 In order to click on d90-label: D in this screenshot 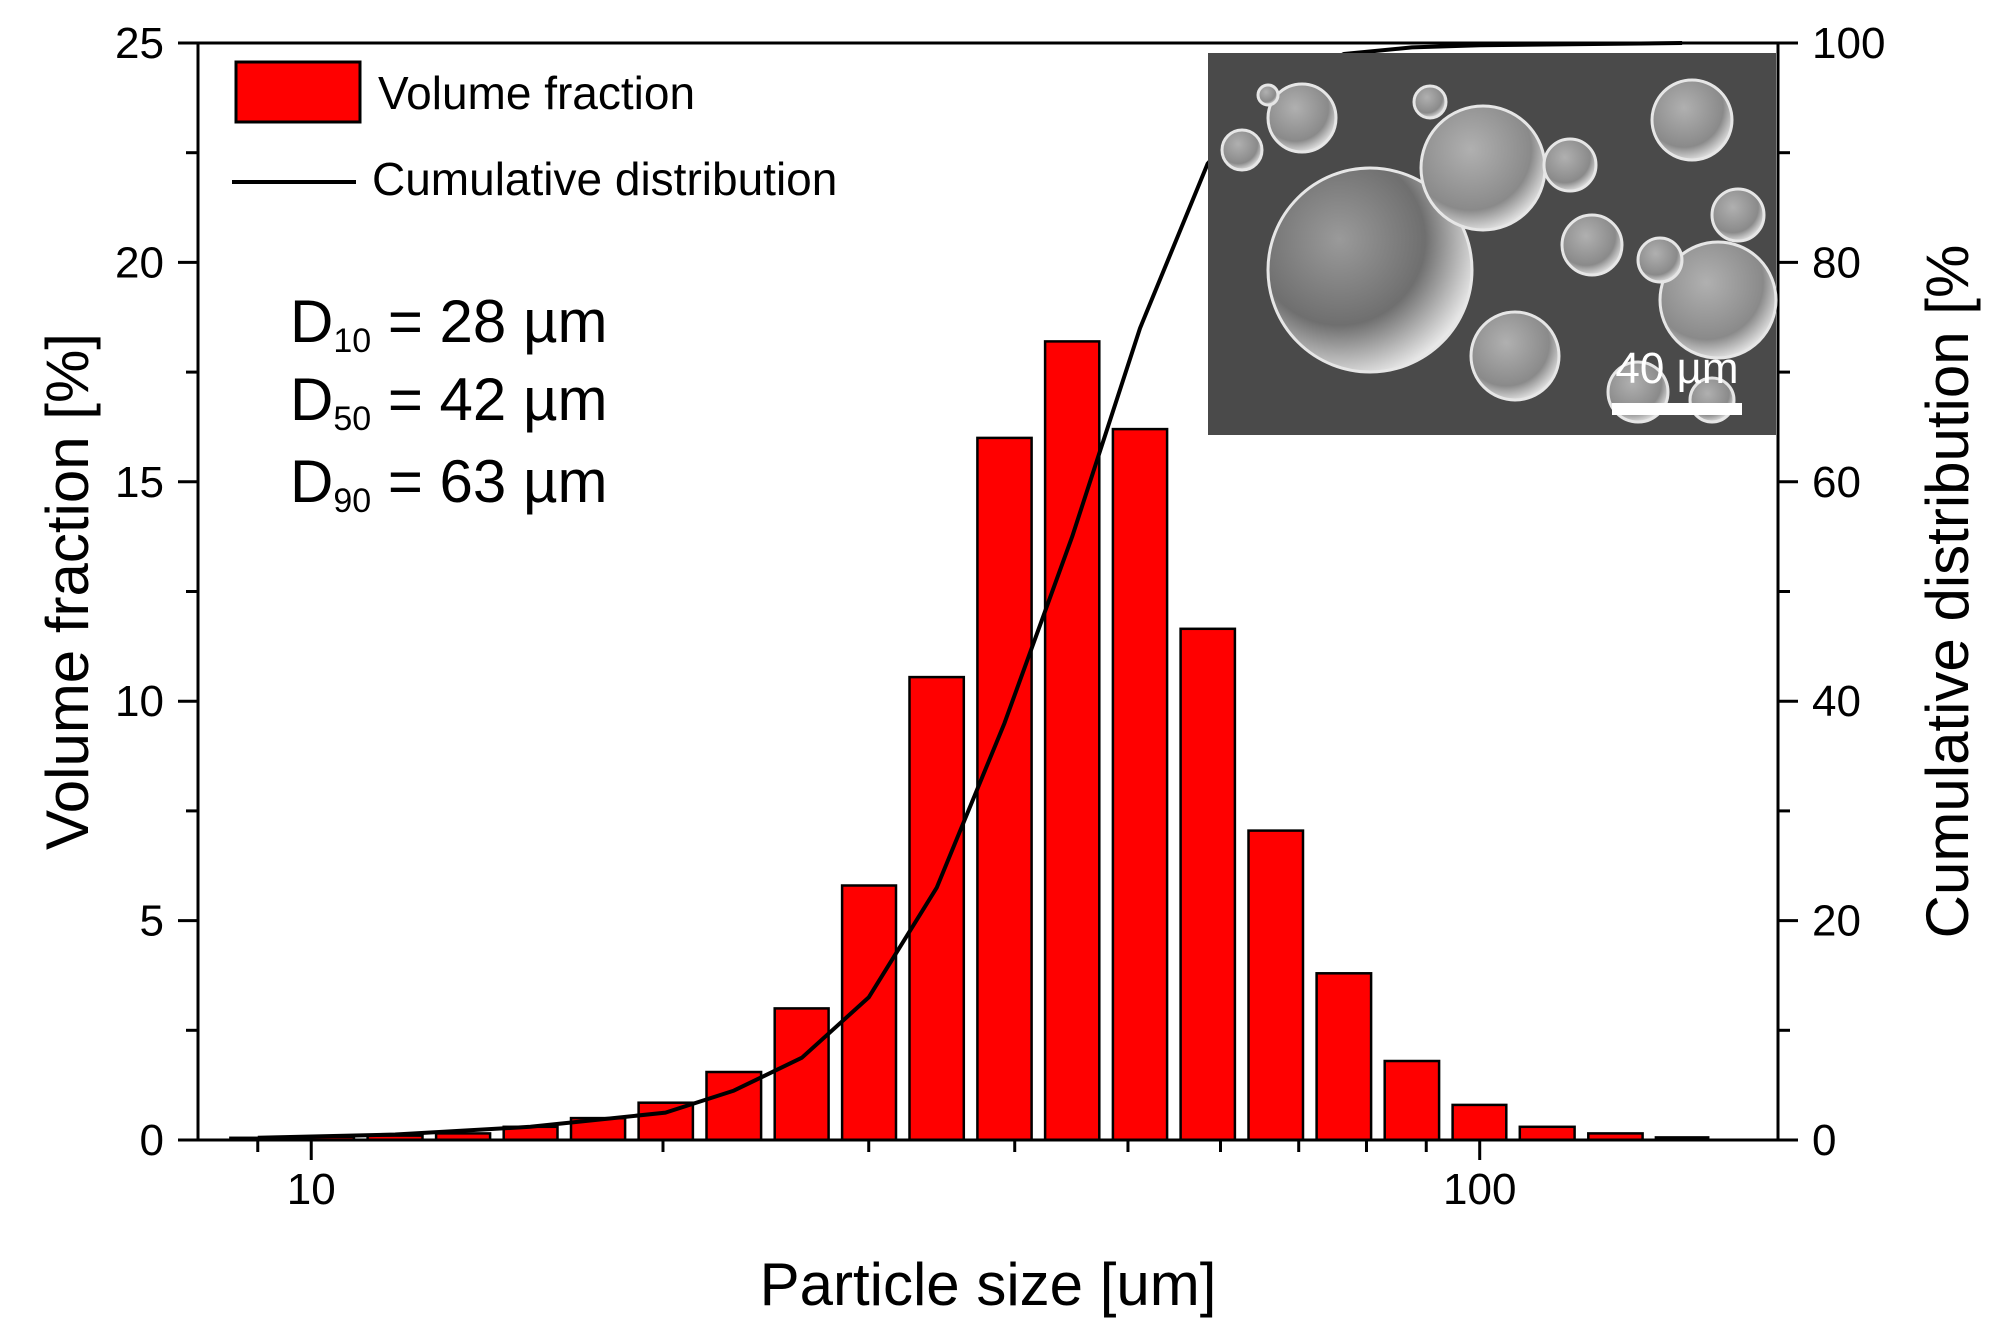, I will do `click(312, 481)`.